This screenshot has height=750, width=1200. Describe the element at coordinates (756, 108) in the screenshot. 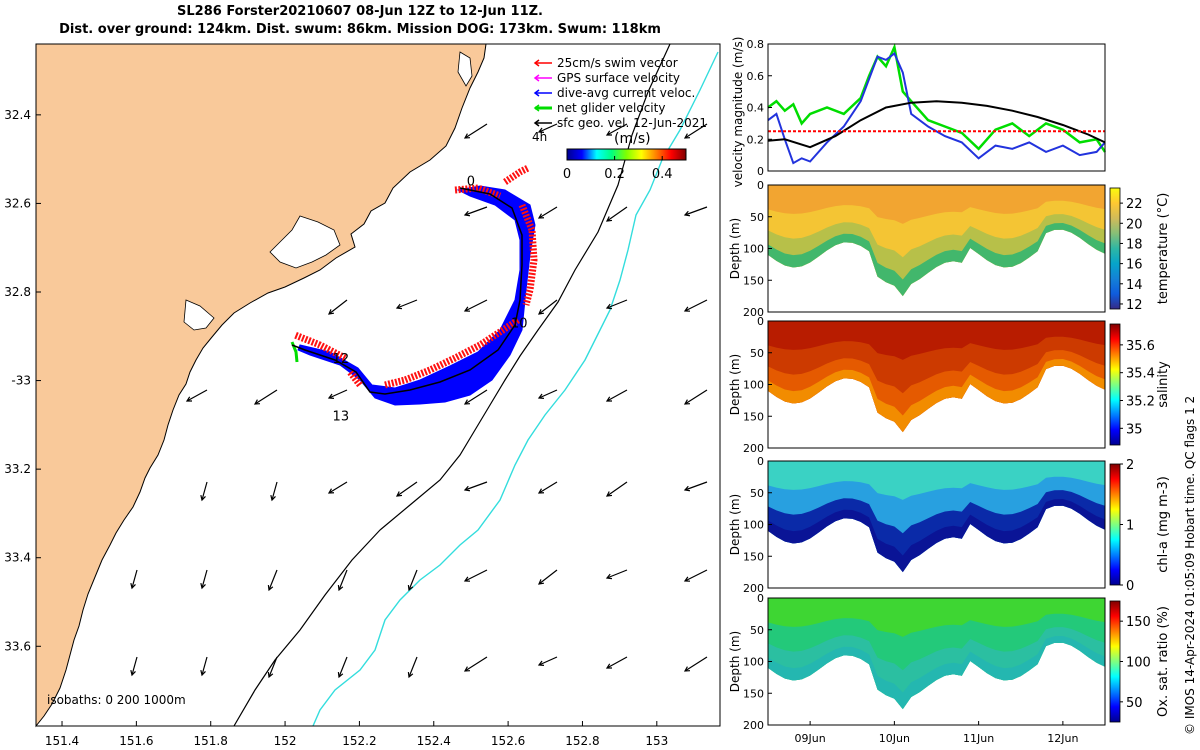

I see `velocity-y-tick-label: 0.4` at that location.